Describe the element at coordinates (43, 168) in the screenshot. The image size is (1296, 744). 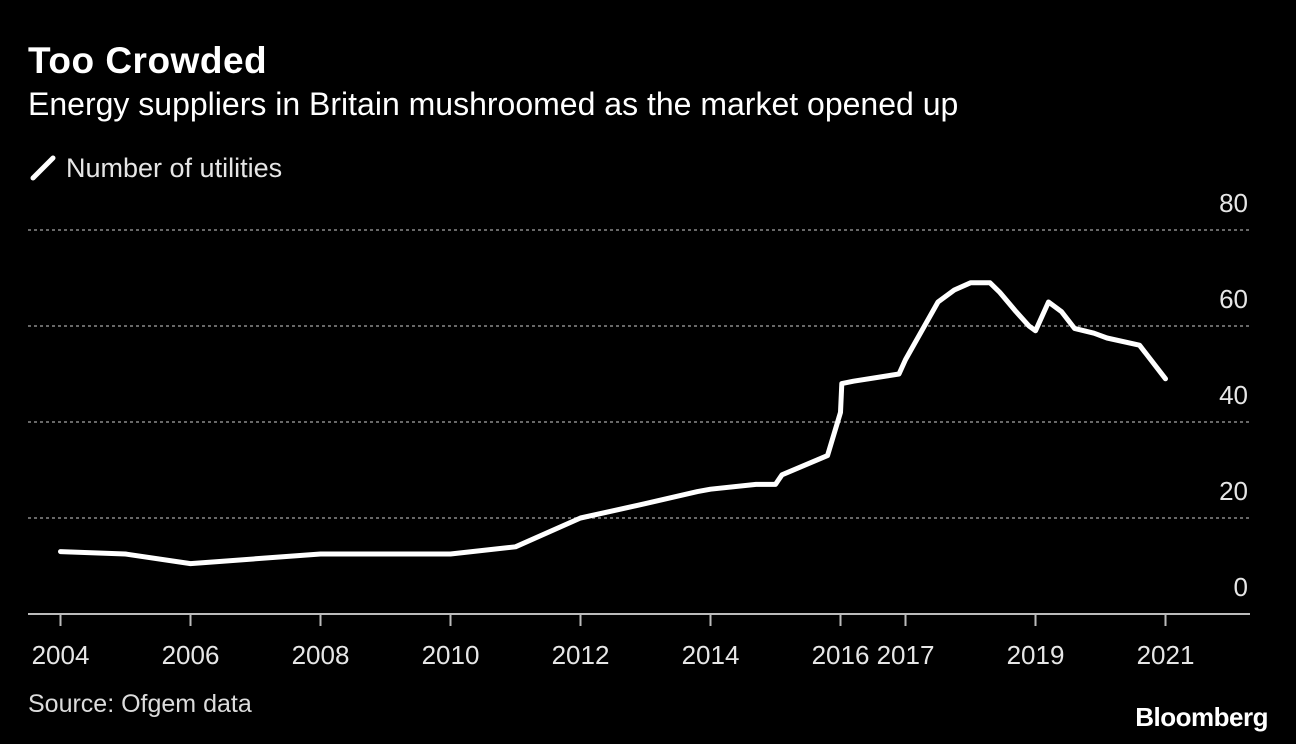
I see `legend-swatch-icon` at that location.